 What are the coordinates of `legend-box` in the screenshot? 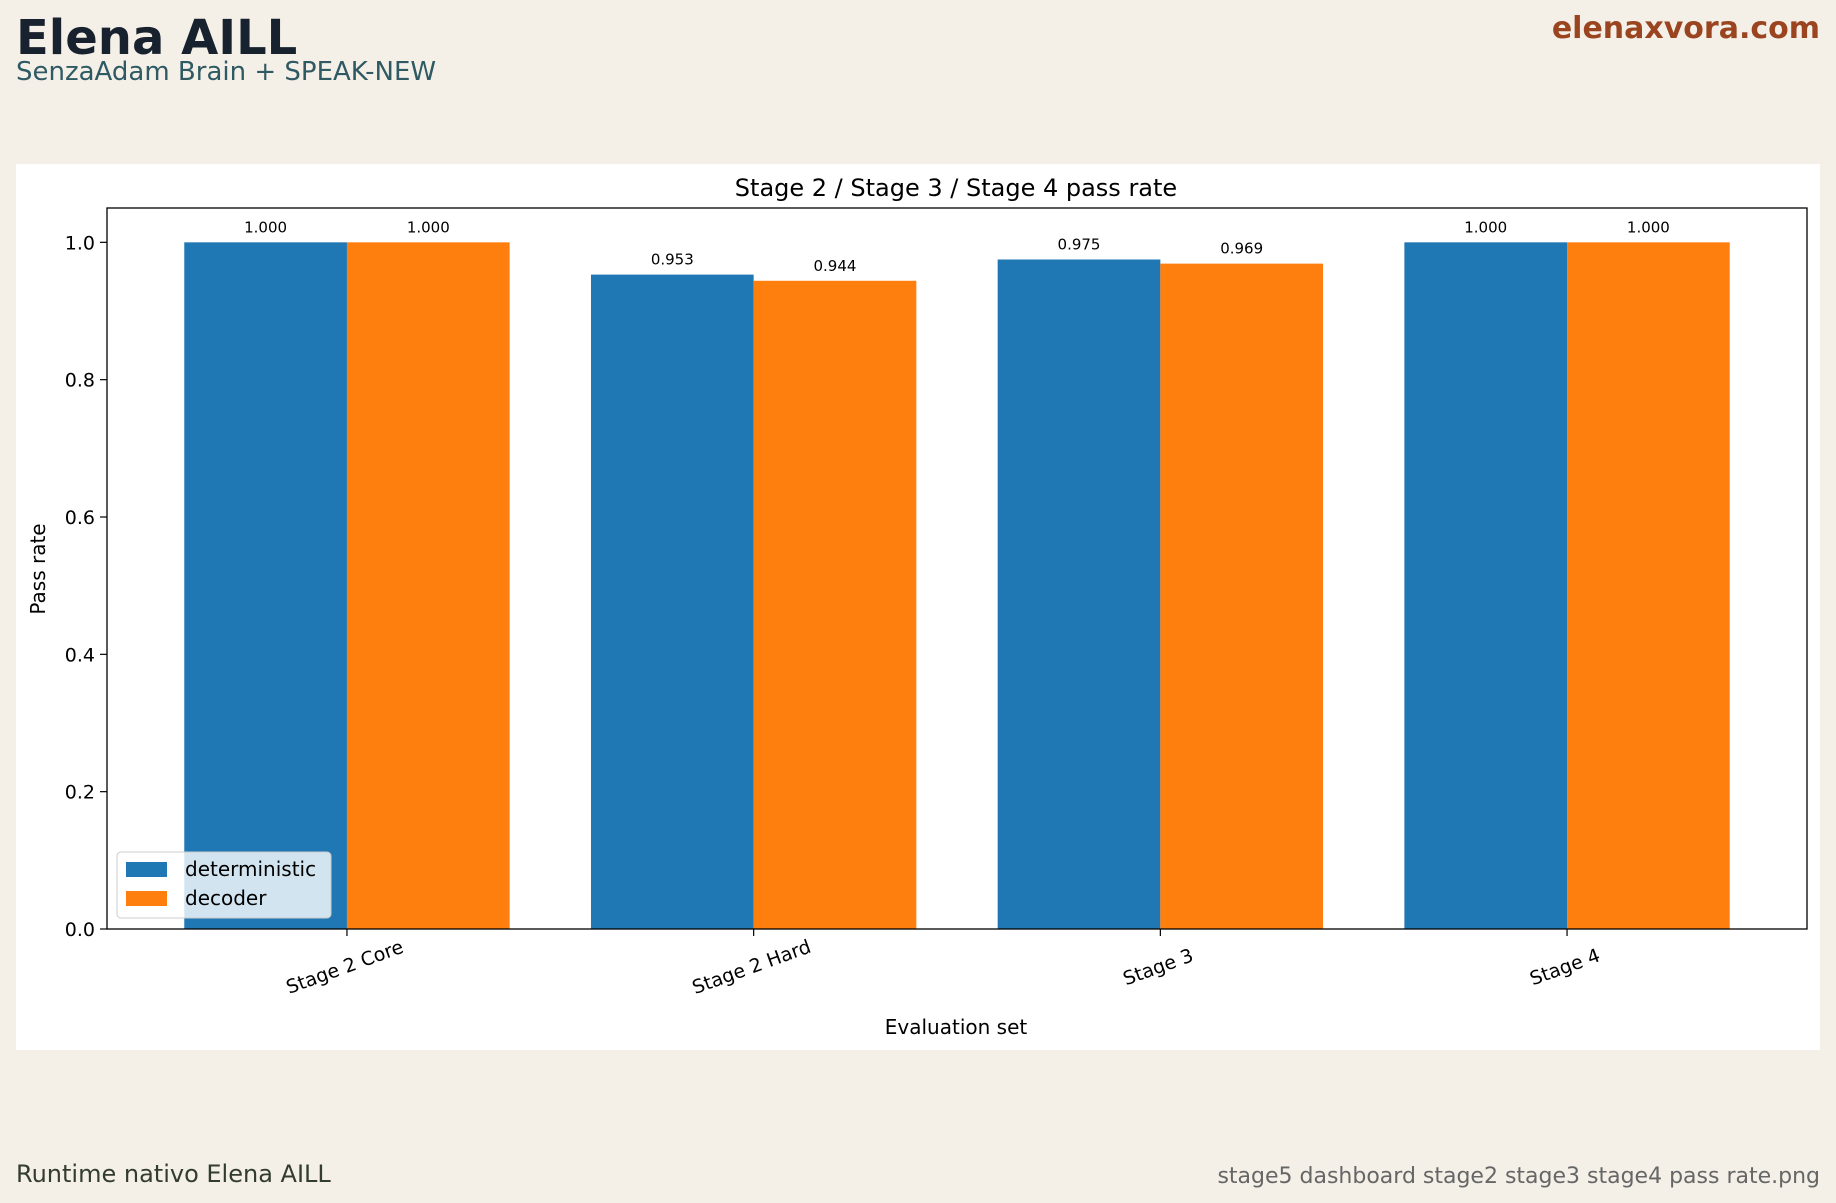 It's located at (224, 885).